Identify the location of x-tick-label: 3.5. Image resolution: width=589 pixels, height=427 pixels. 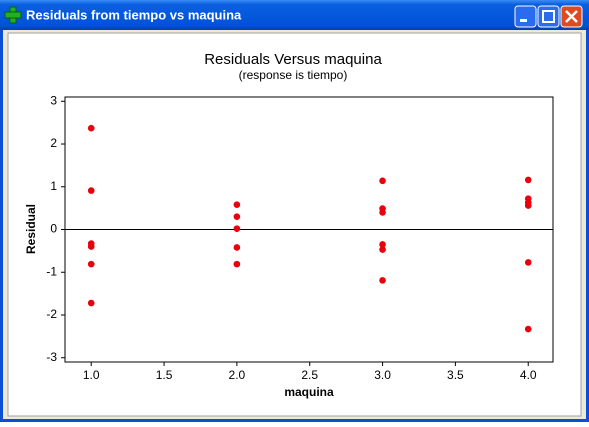
(455, 375).